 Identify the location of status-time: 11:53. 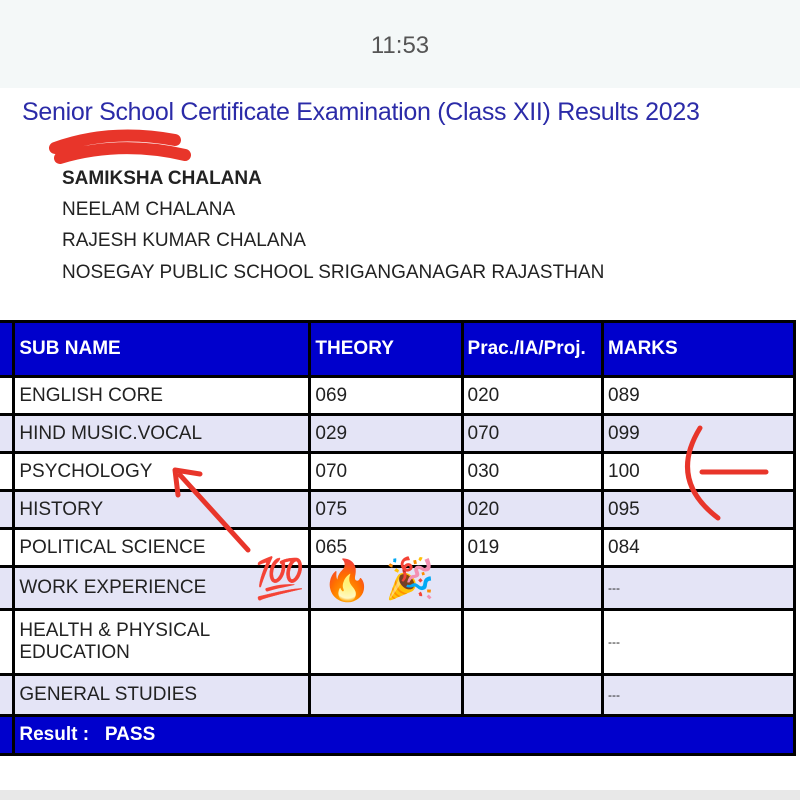
(400, 45).